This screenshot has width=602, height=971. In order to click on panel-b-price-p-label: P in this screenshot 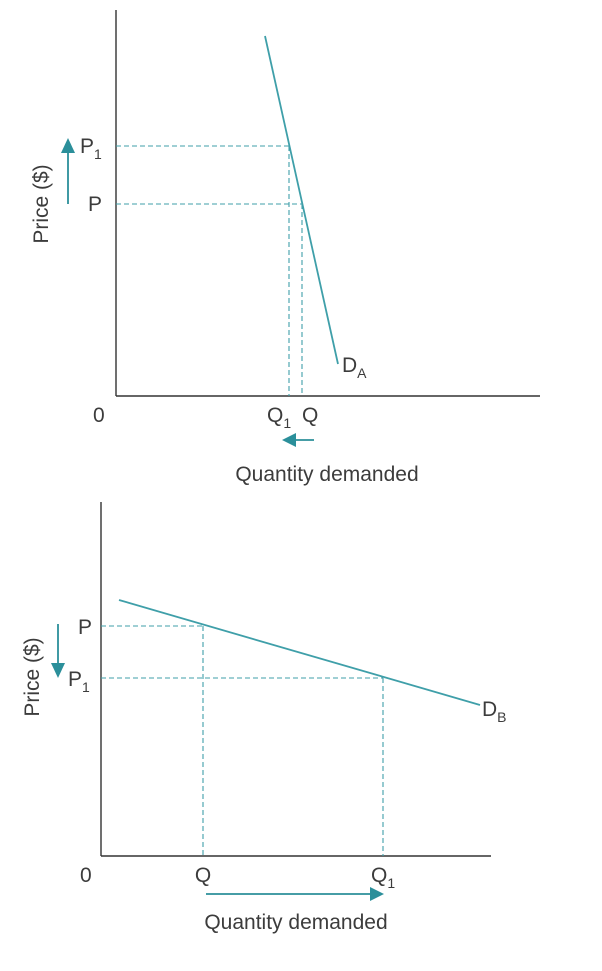, I will do `click(85, 627)`.